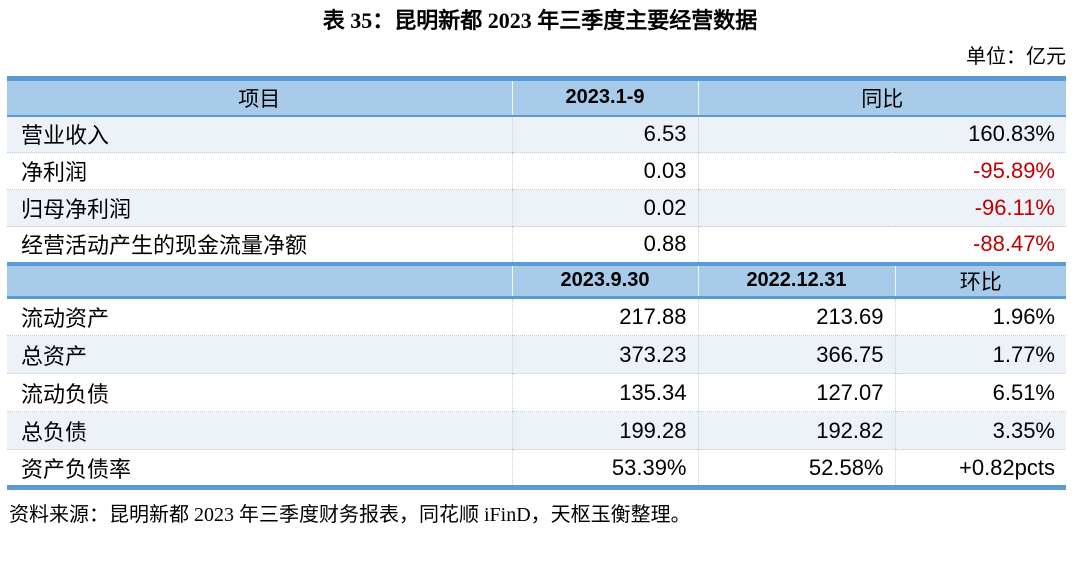  I want to click on row-value-2023: 53.39%, so click(604, 469).